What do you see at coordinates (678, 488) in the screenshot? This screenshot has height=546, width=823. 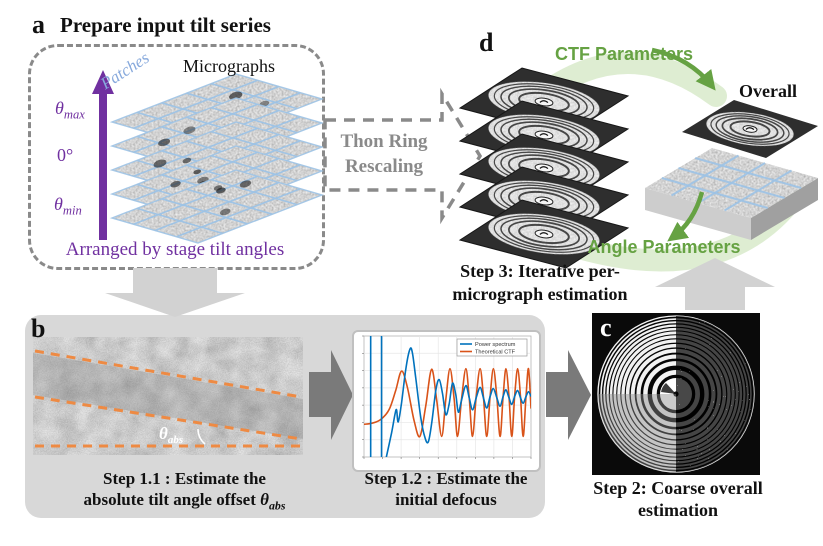 I see `step2-caption-line1: Step 2: Coarse overall` at bounding box center [678, 488].